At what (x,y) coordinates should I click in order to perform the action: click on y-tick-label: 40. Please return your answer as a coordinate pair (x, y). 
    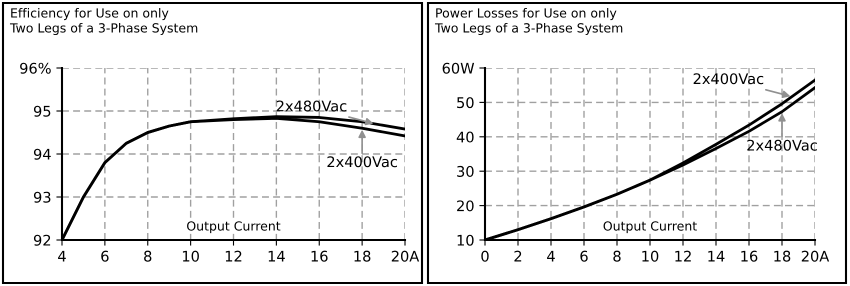
    Looking at the image, I should click on (465, 137).